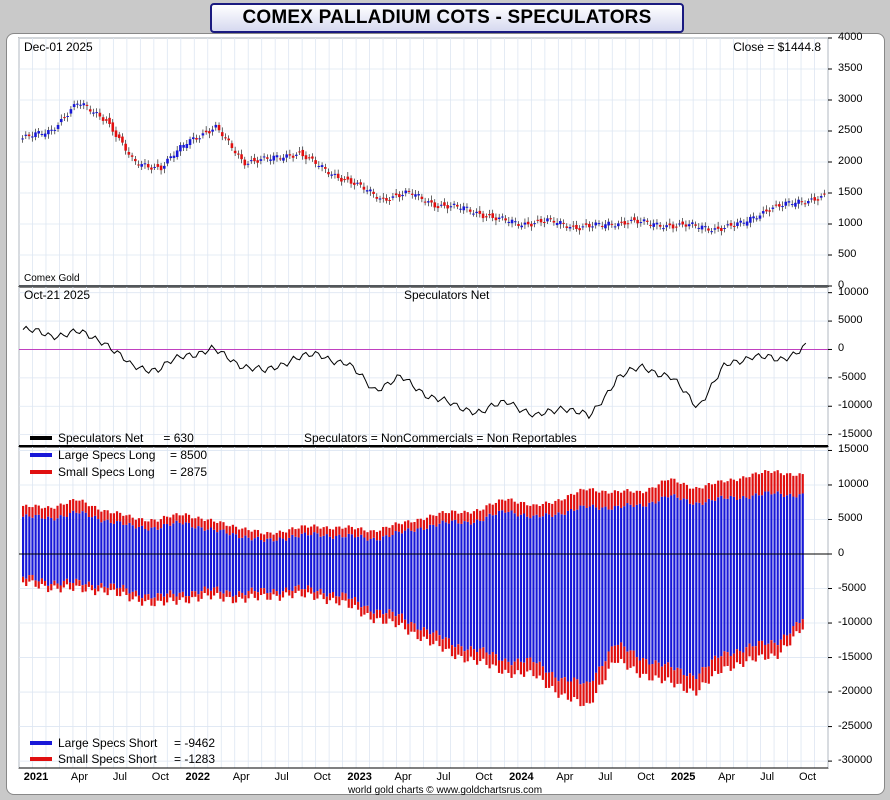 This screenshot has width=890, height=800. I want to click on x-tick-label: Oct, so click(322, 777).